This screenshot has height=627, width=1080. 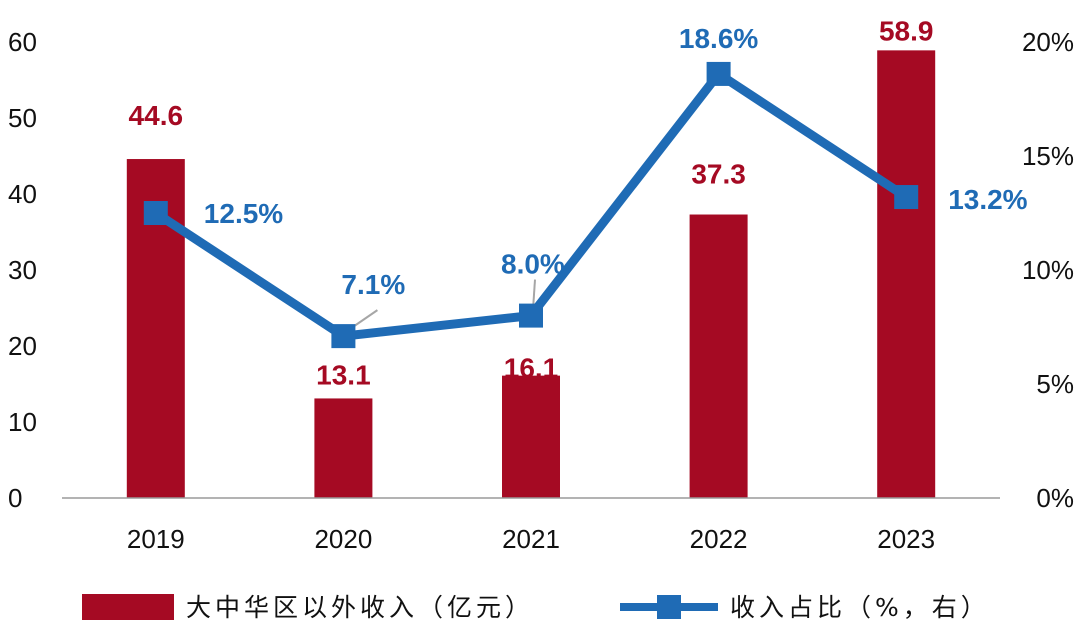 I want to click on line-marker-2020, so click(x=343, y=336).